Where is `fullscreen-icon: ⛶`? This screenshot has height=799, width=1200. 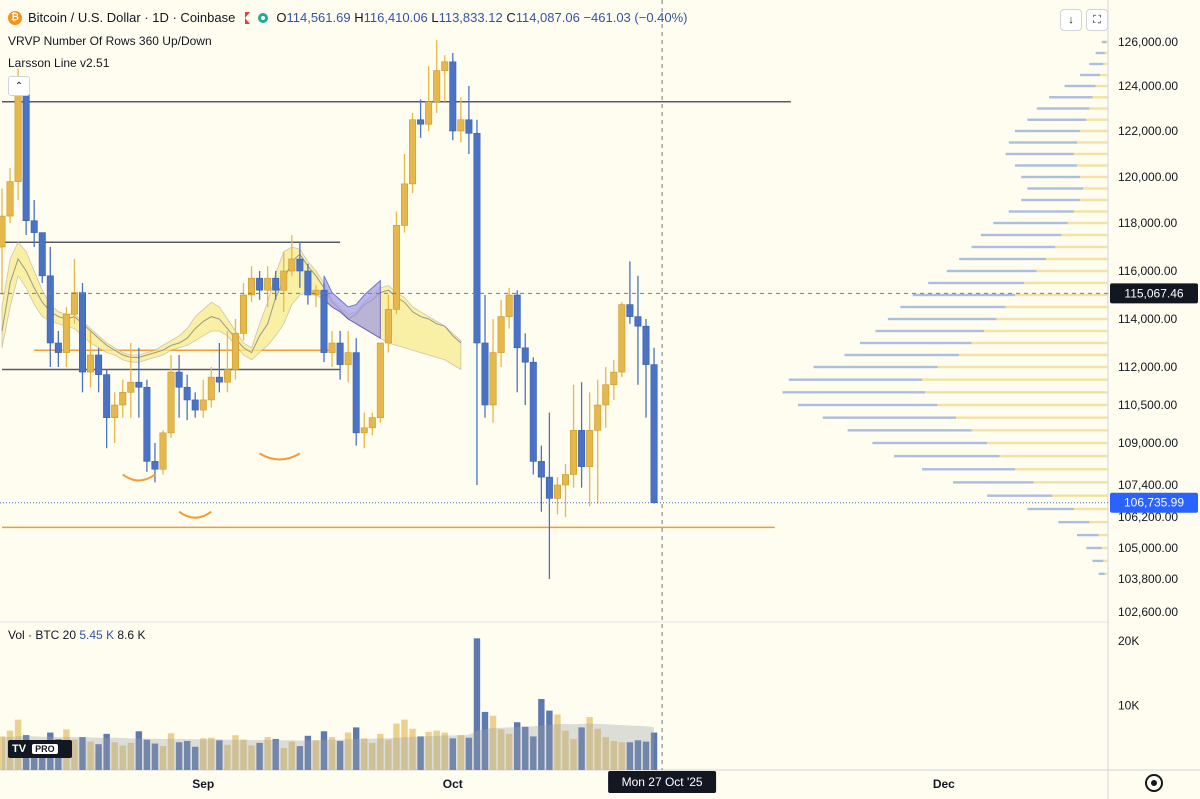 fullscreen-icon: ⛶ is located at coordinates (1097, 19).